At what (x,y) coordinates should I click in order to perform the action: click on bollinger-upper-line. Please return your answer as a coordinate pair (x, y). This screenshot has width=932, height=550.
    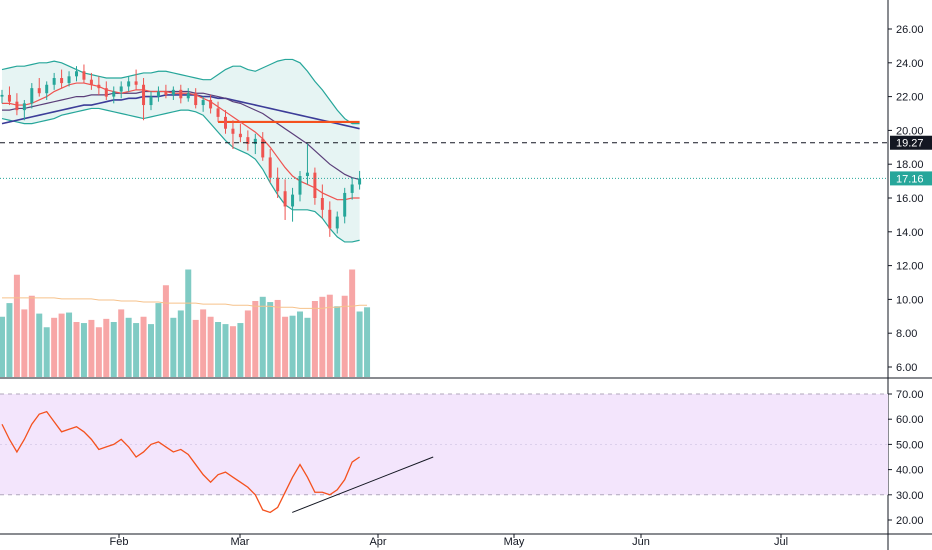
    Looking at the image, I should click on (180, 91).